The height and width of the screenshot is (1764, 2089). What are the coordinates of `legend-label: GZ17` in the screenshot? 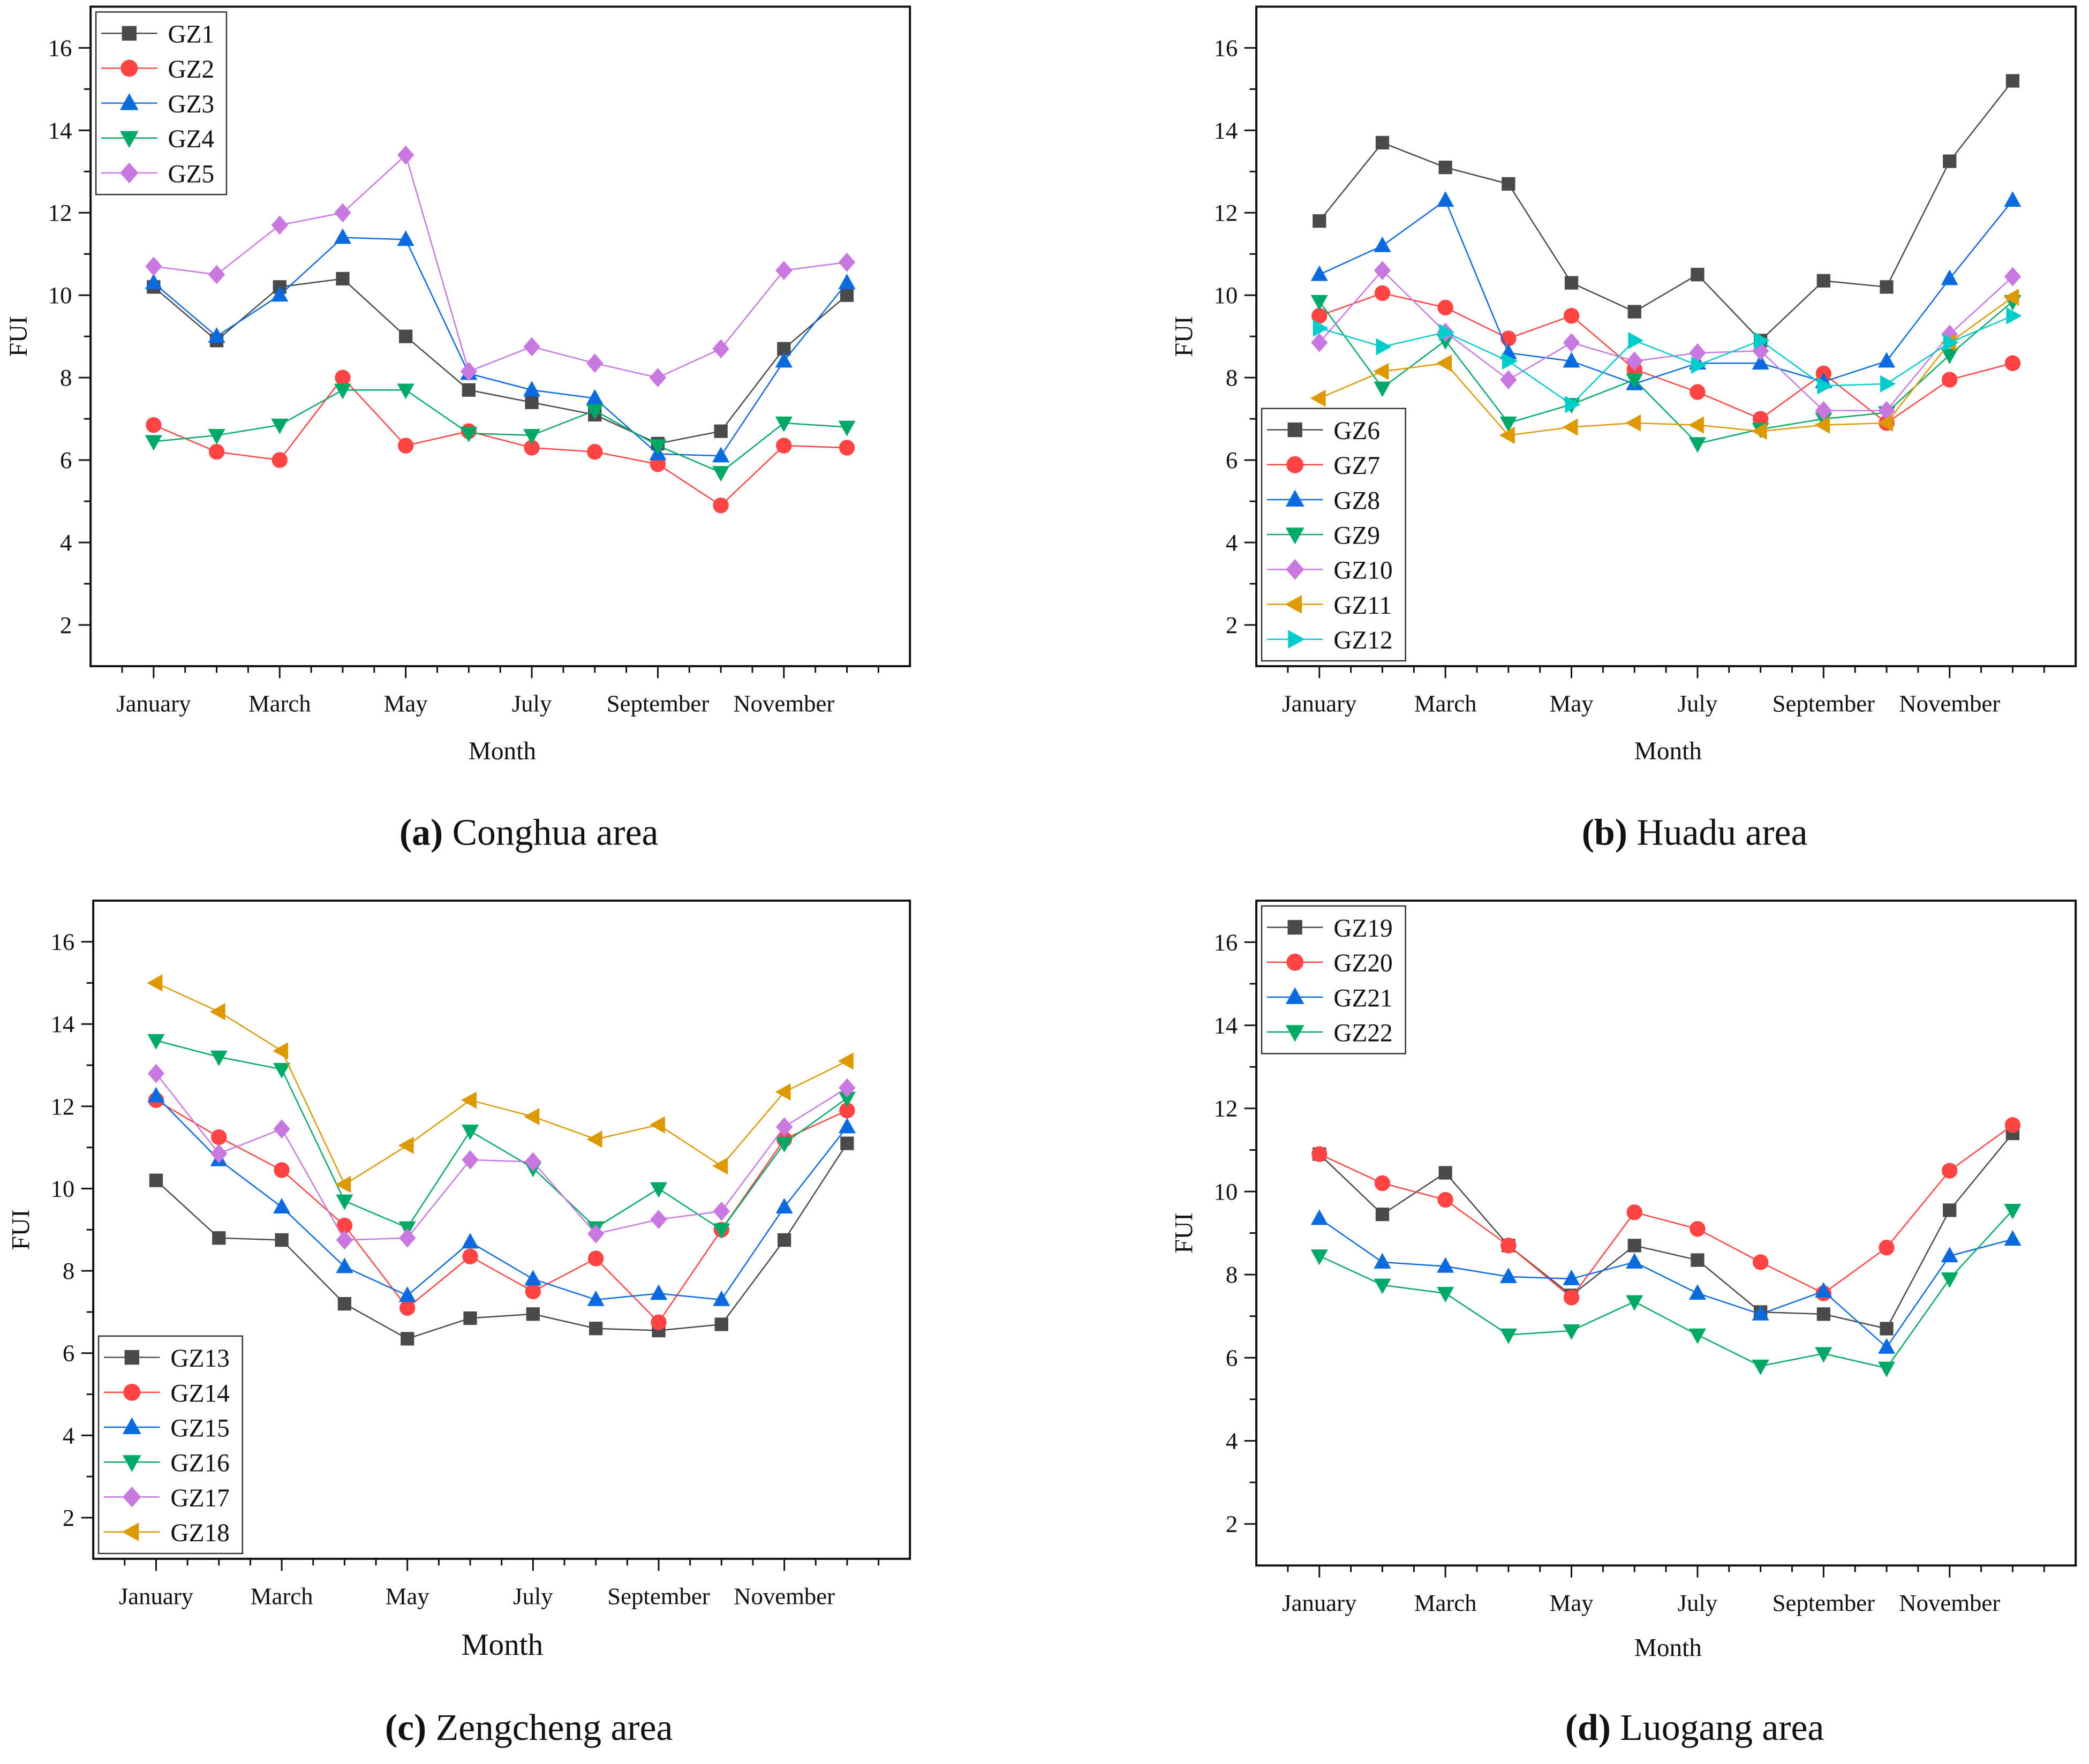 It's located at (199, 1498).